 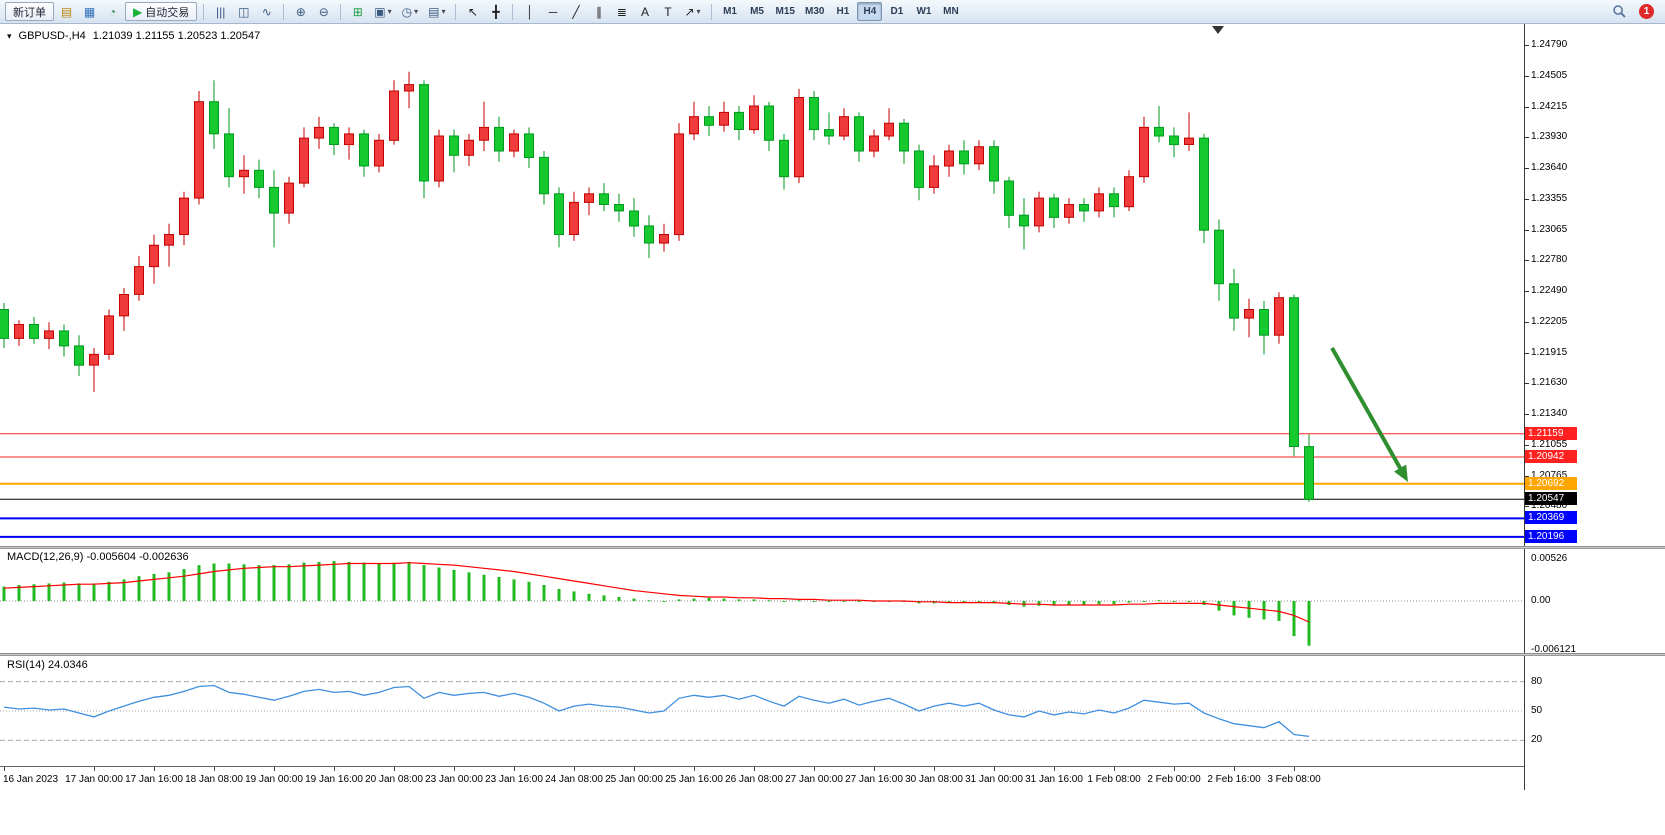 I want to click on bar-chart-icon: |||, so click(x=220, y=11).